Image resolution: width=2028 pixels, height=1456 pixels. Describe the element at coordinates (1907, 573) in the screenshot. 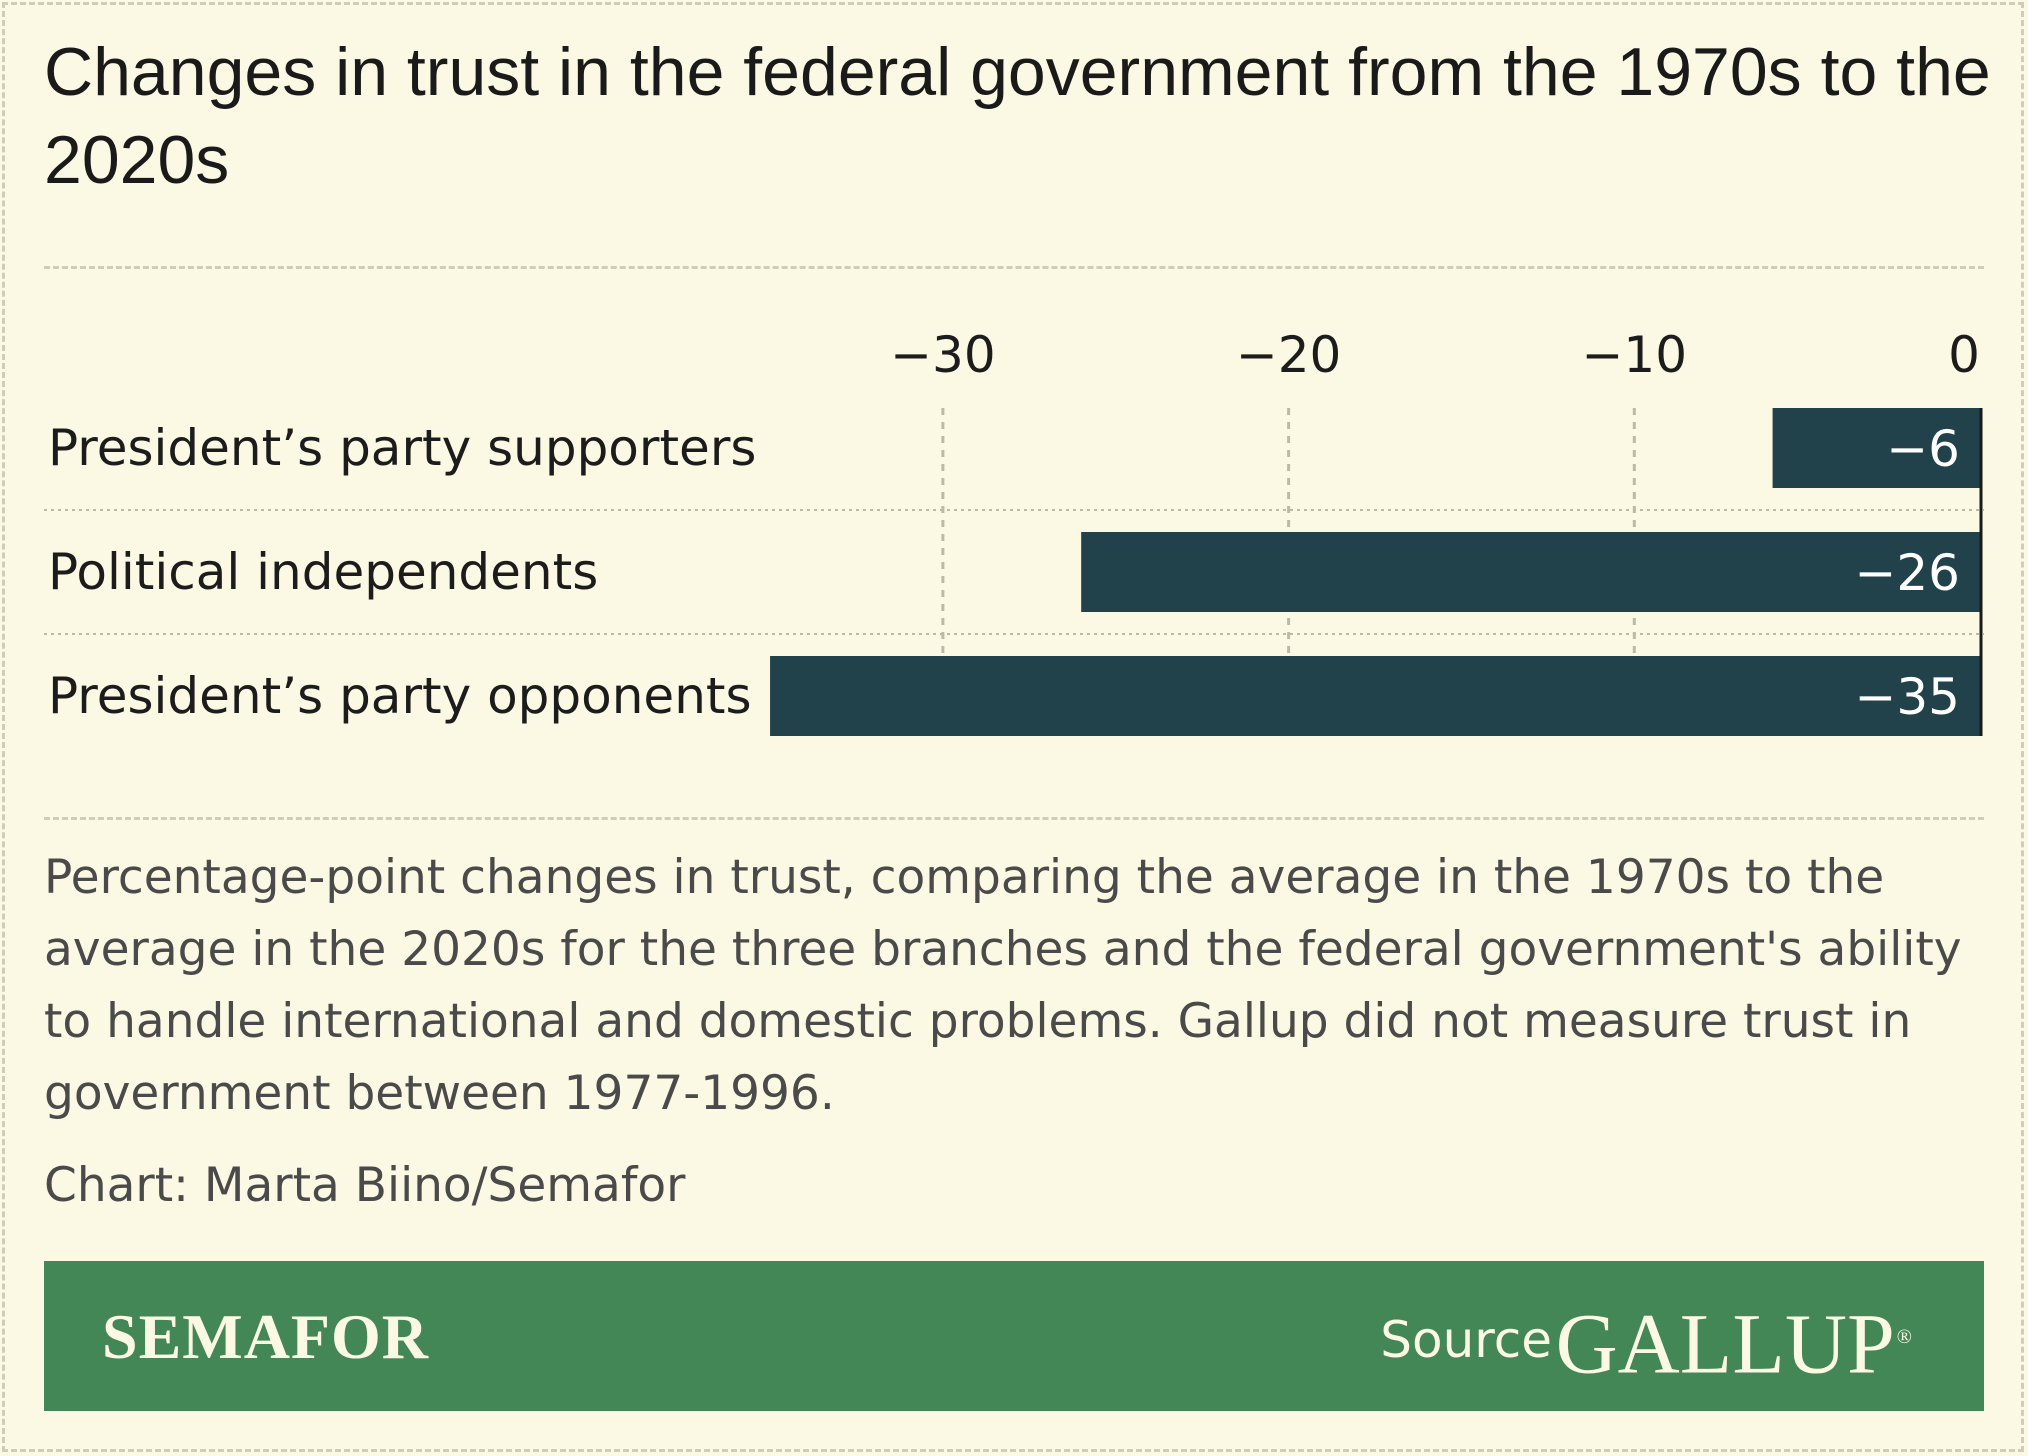

I see `value-label: −26` at that location.